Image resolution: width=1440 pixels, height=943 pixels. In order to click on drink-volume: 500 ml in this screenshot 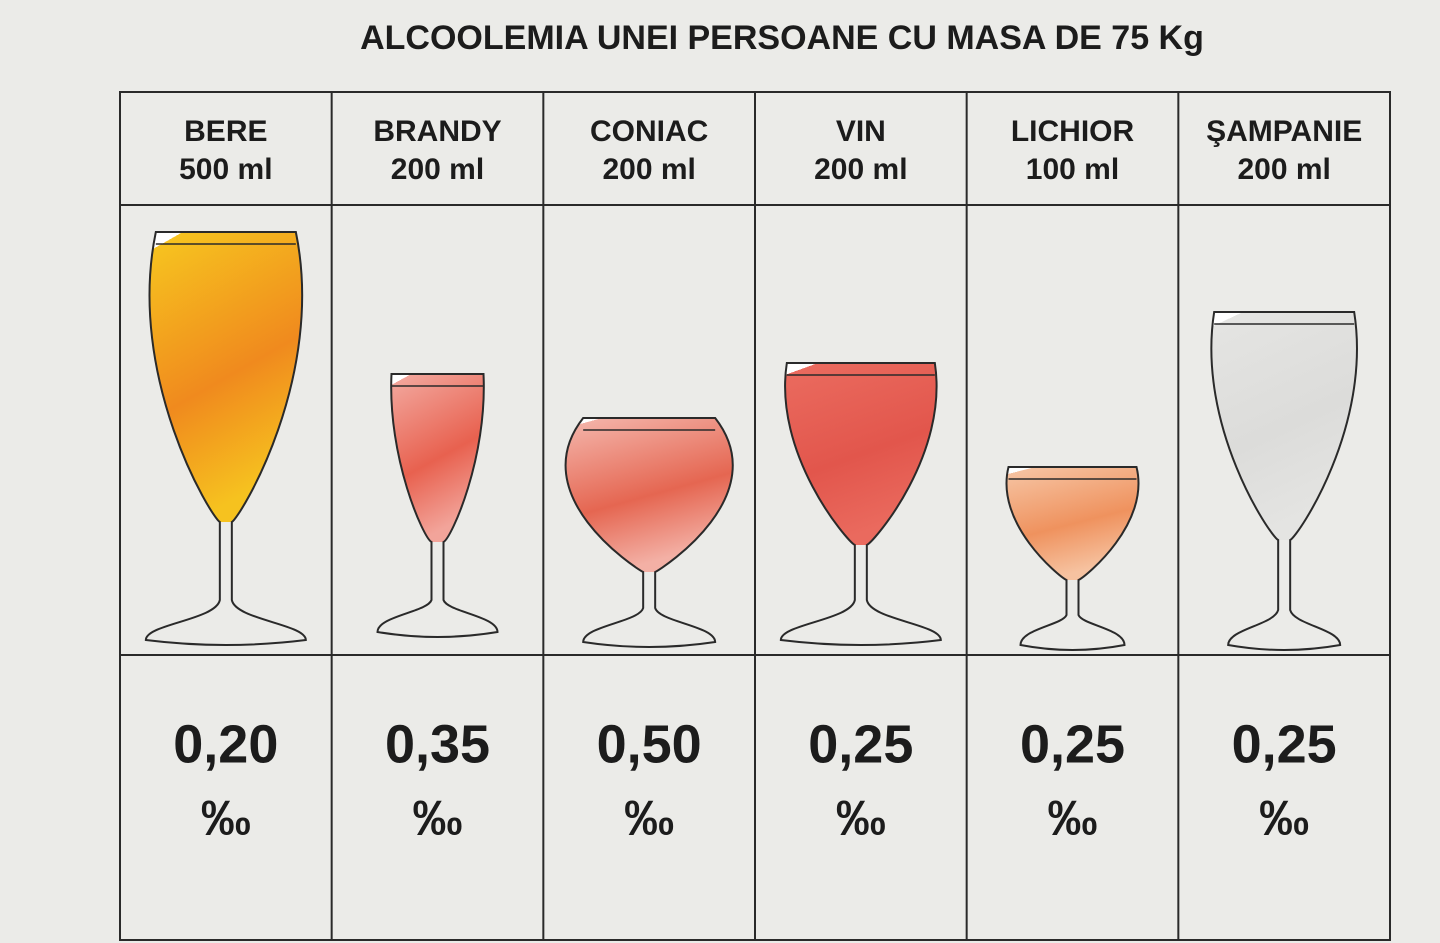, I will do `click(225, 169)`.